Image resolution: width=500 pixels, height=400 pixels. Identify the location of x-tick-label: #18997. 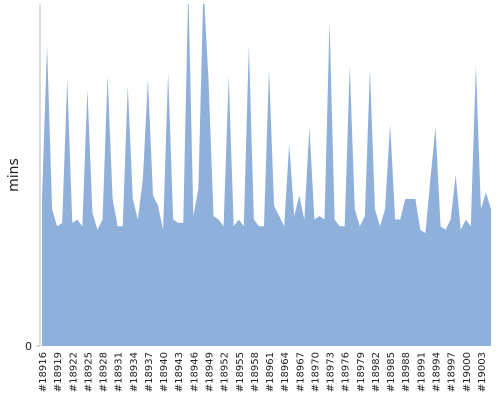
(452, 372).